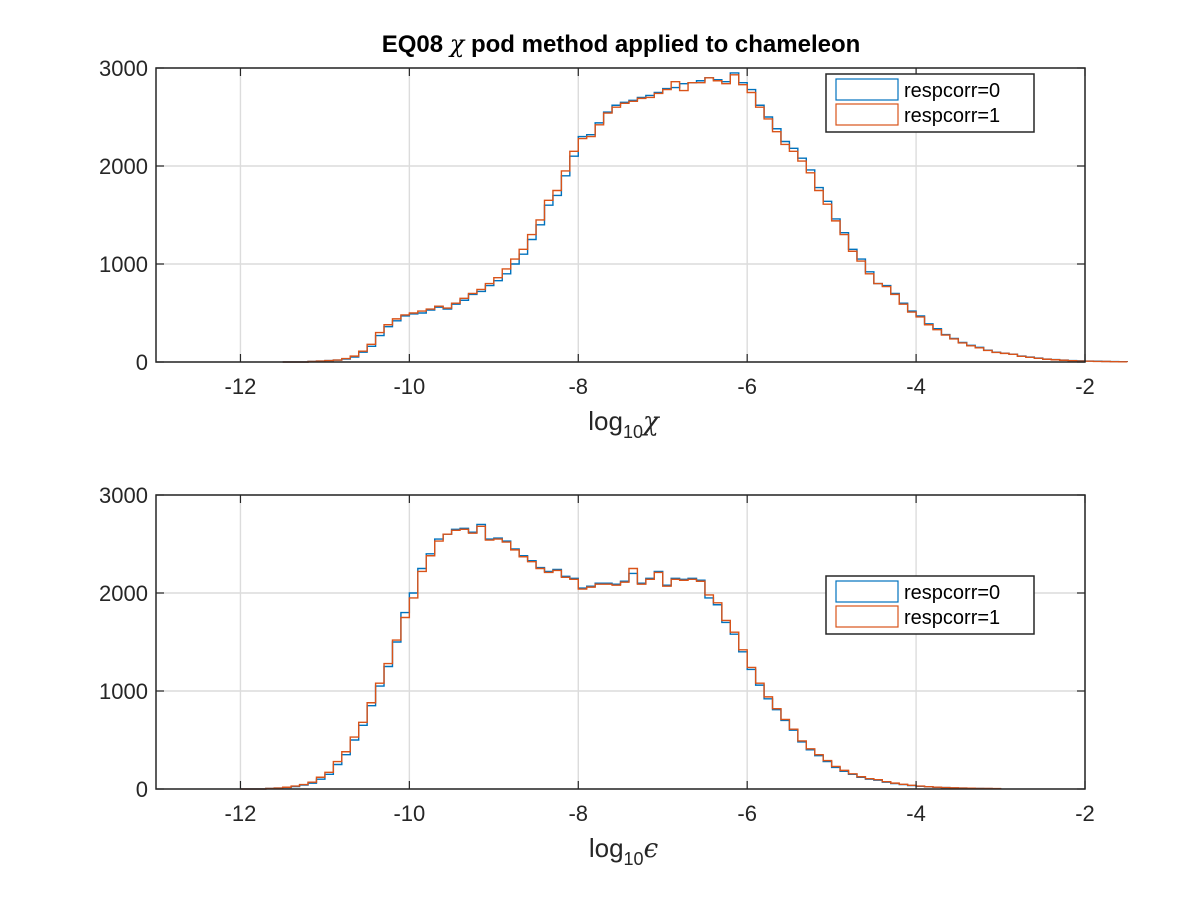  Describe the element at coordinates (662, 44) in the screenshot. I see `figure-title-part-3: pod method applied to chameleon` at that location.